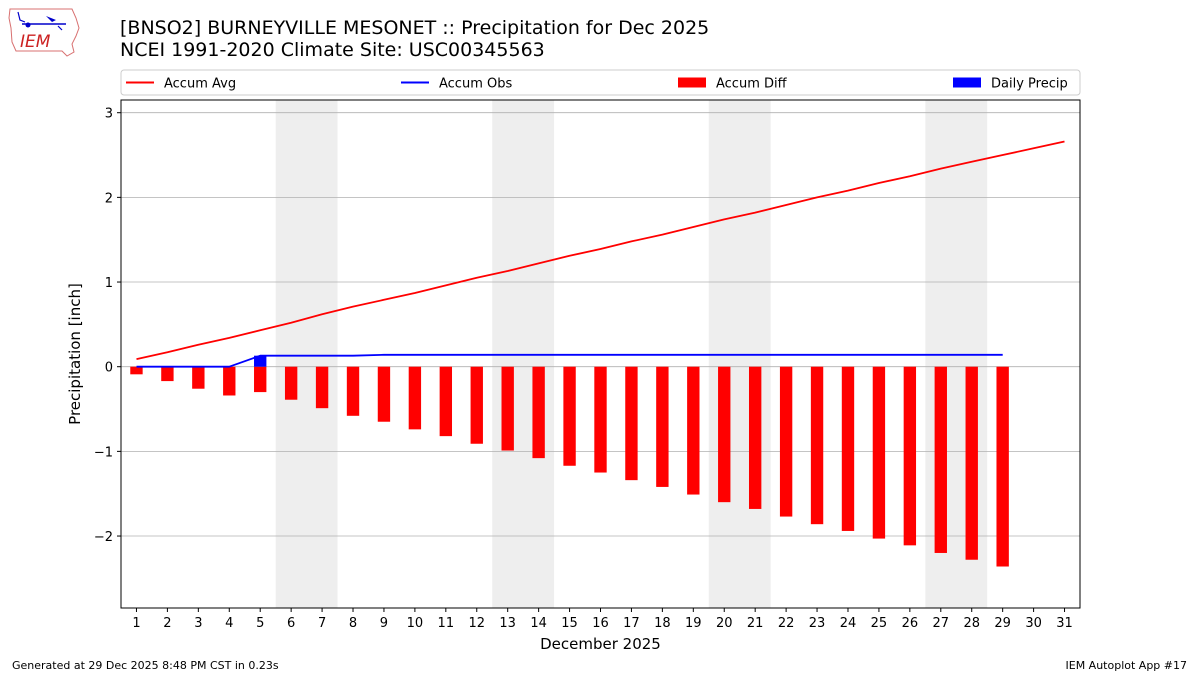 This screenshot has width=1200, height=675. What do you see at coordinates (538, 623) in the screenshot?
I see `x-tick-label: 14` at bounding box center [538, 623].